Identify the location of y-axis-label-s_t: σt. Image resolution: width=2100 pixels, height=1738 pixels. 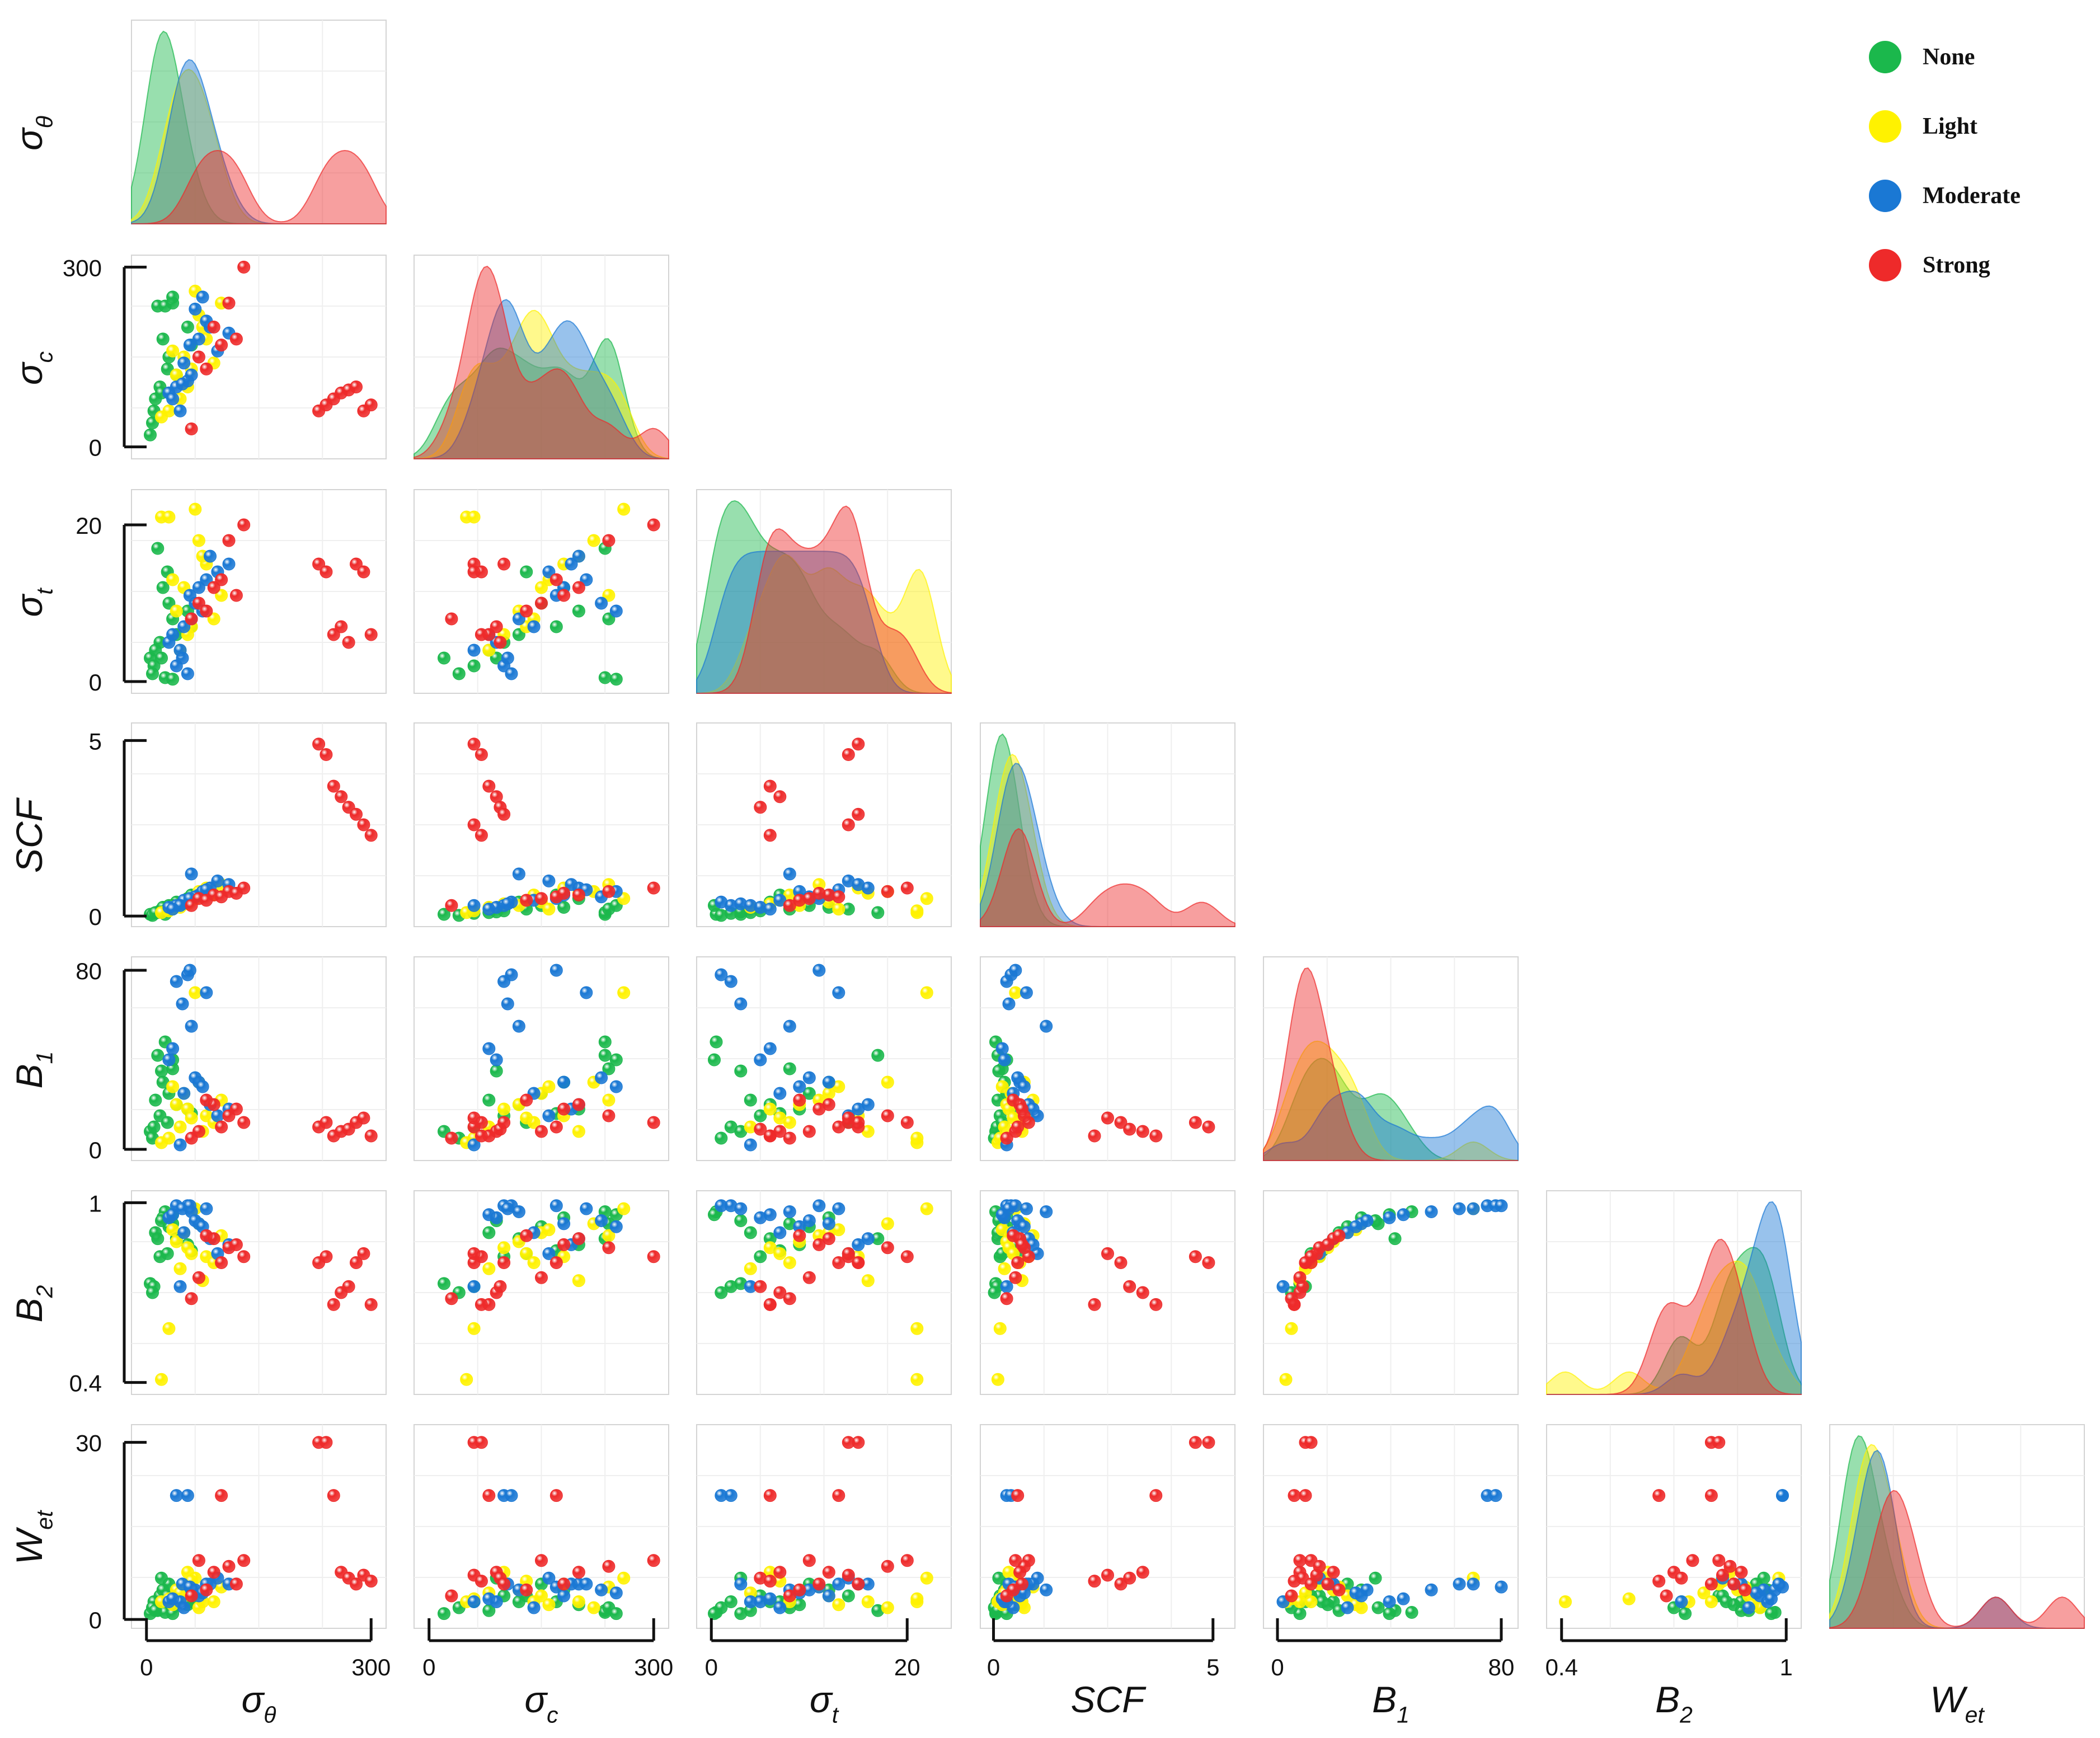
(32, 603).